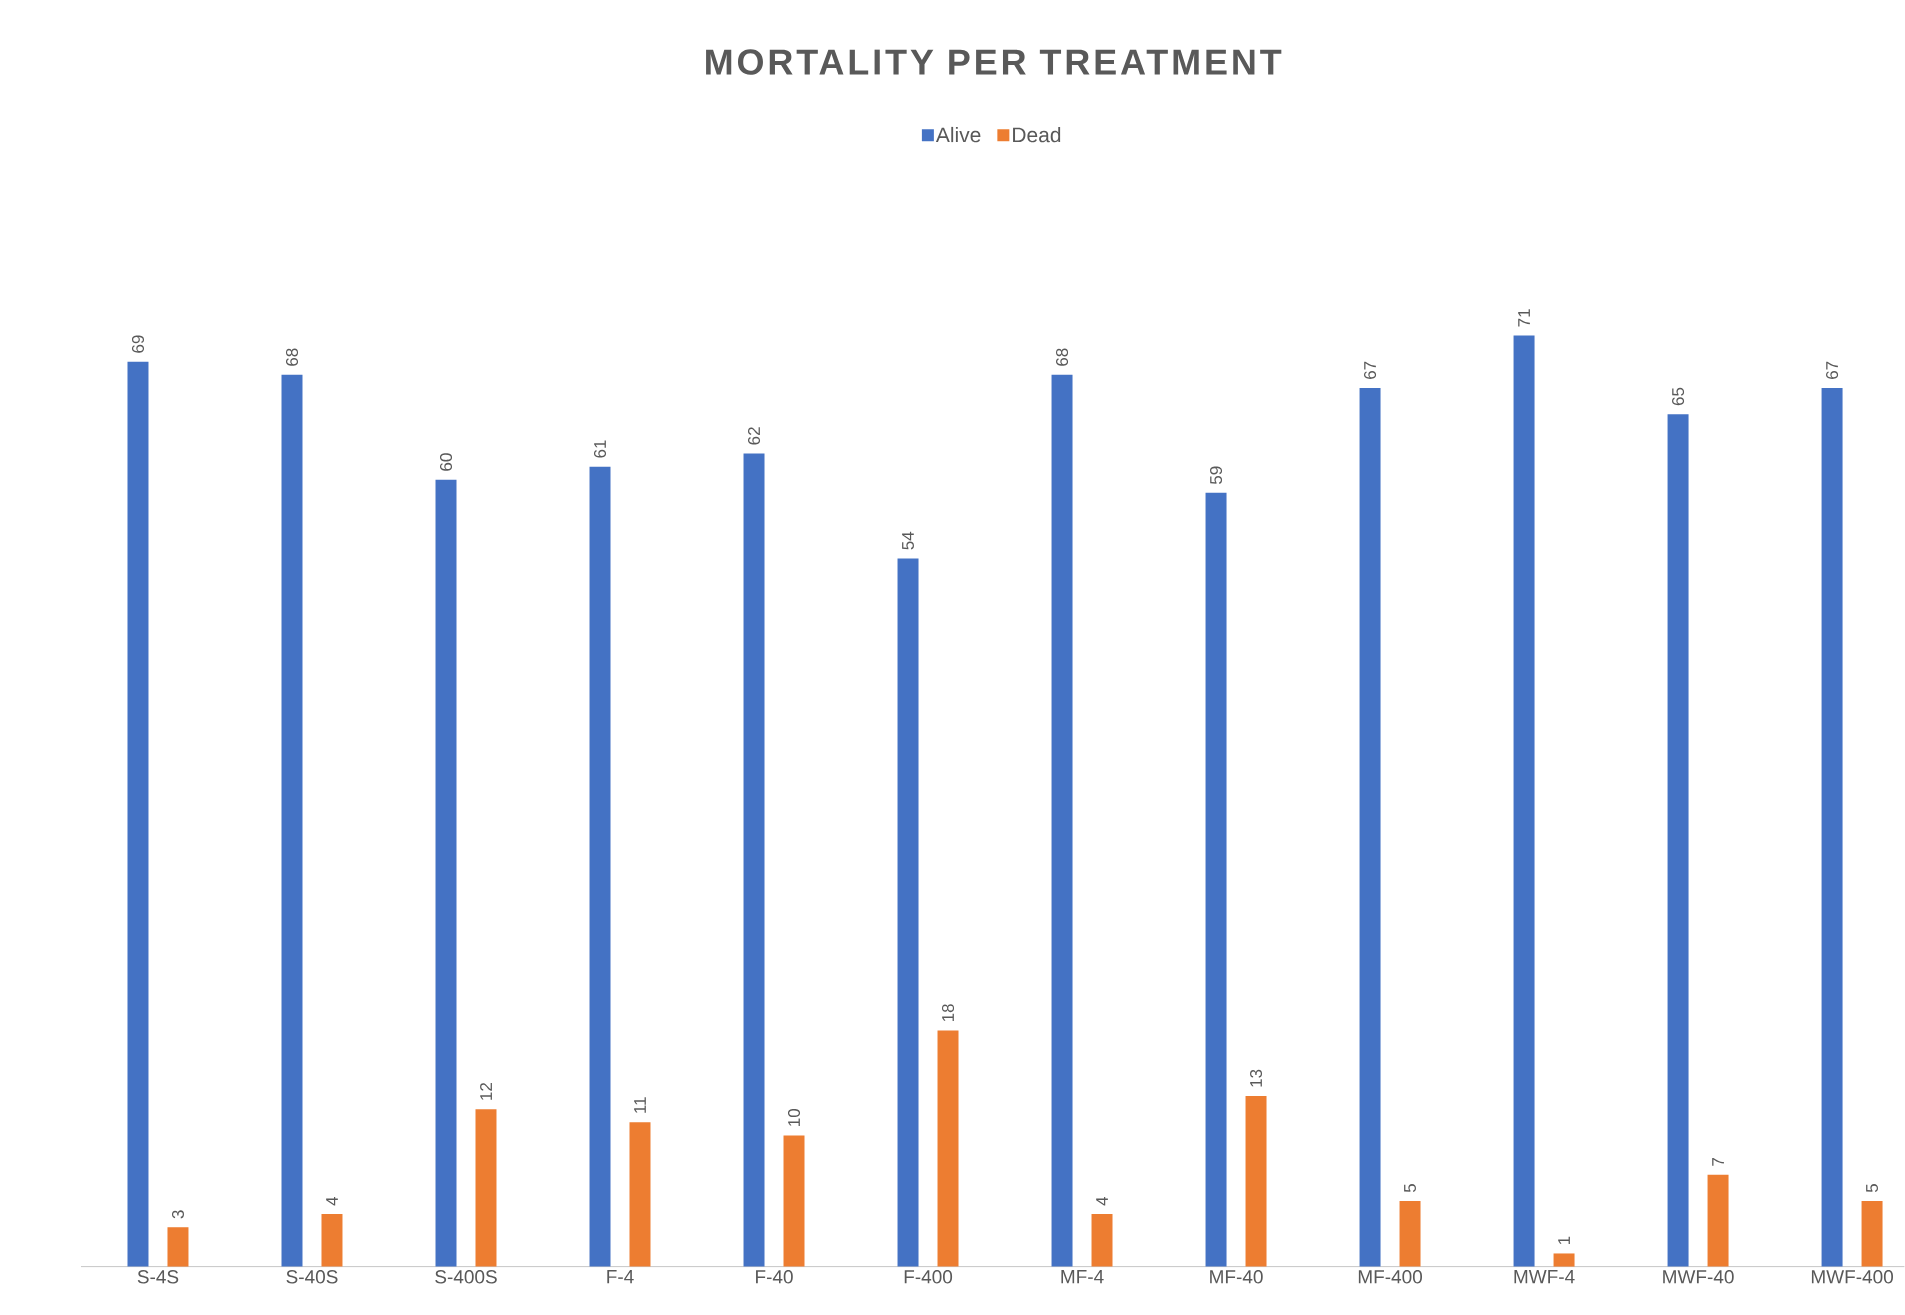  Describe the element at coordinates (1037, 135) in the screenshot. I see `legend-label: Dead` at that location.